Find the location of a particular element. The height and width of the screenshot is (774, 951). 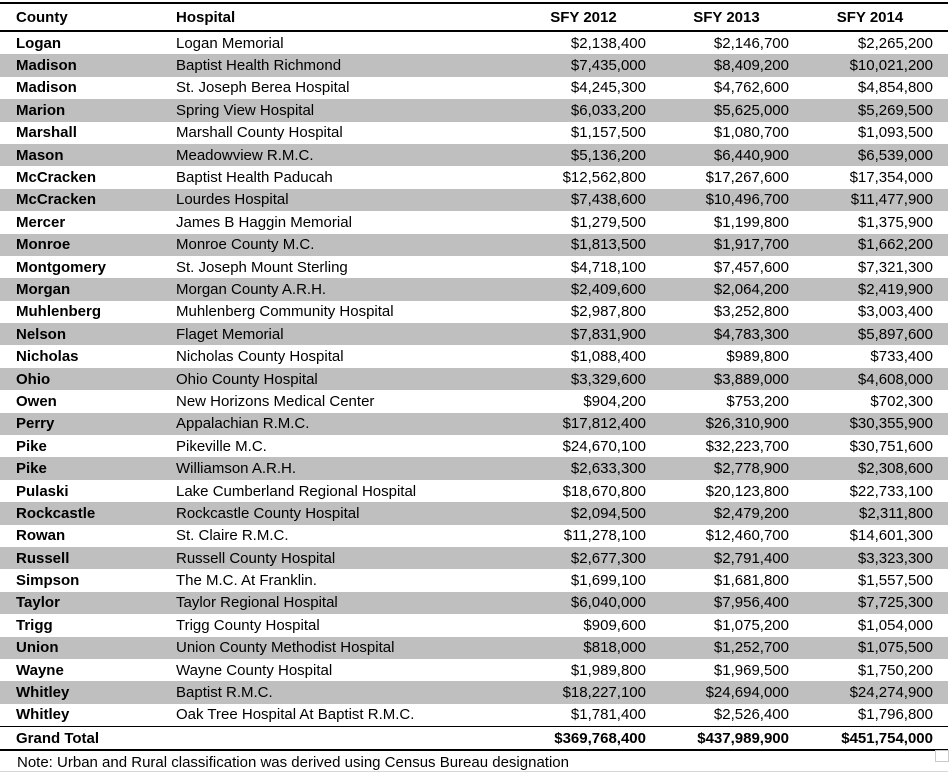

hospital-cell: Logan Memorial is located at coordinates (230, 43).